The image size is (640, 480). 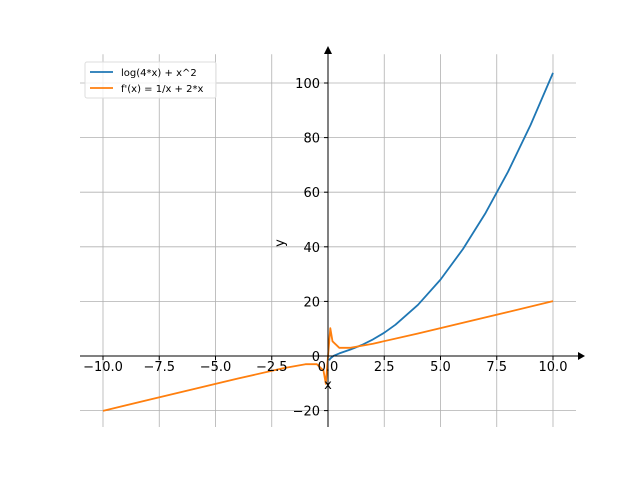 What do you see at coordinates (328, 50) in the screenshot?
I see `y-axis-arrow` at bounding box center [328, 50].